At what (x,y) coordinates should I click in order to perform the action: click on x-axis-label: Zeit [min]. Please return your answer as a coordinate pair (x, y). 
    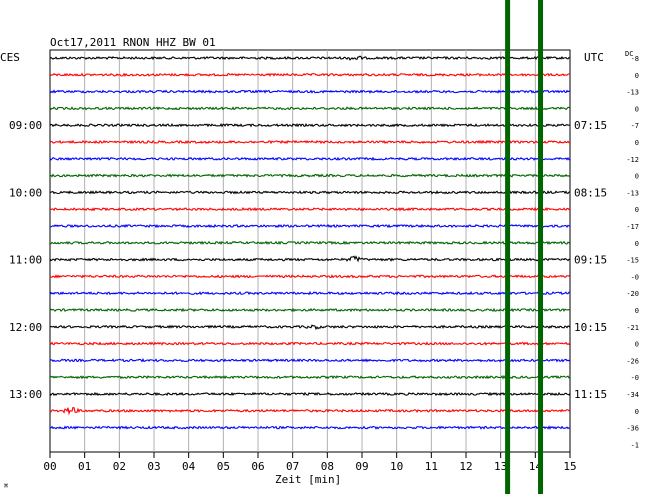
    Looking at the image, I should click on (308, 479).